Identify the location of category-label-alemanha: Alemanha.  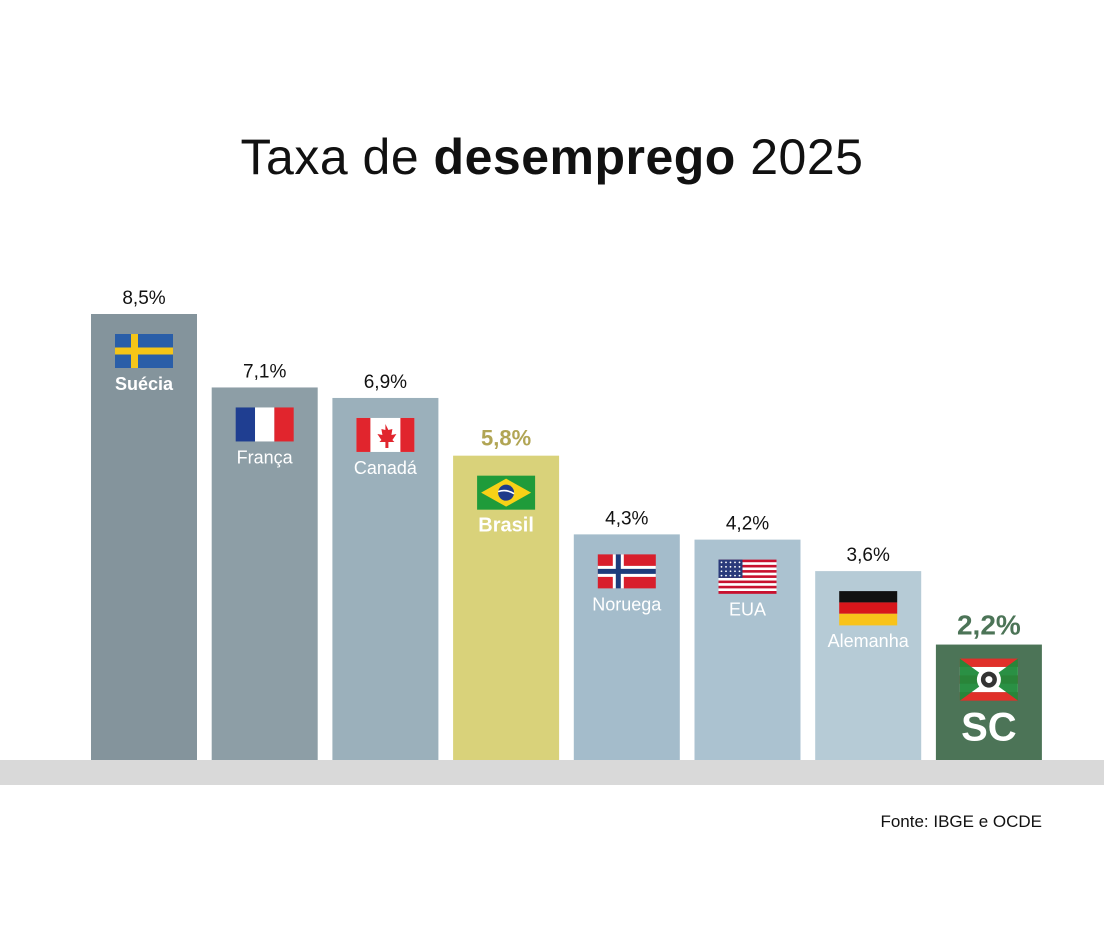
(869, 641).